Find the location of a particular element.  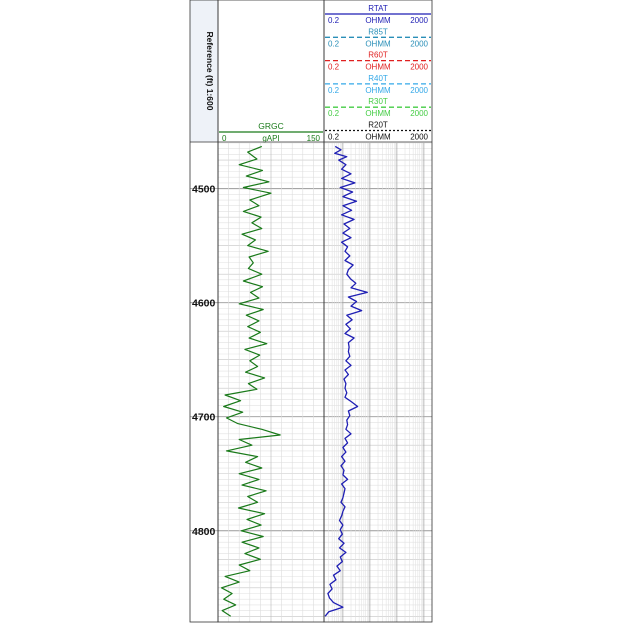

r40t-unit: OHMM is located at coordinates (378, 90).